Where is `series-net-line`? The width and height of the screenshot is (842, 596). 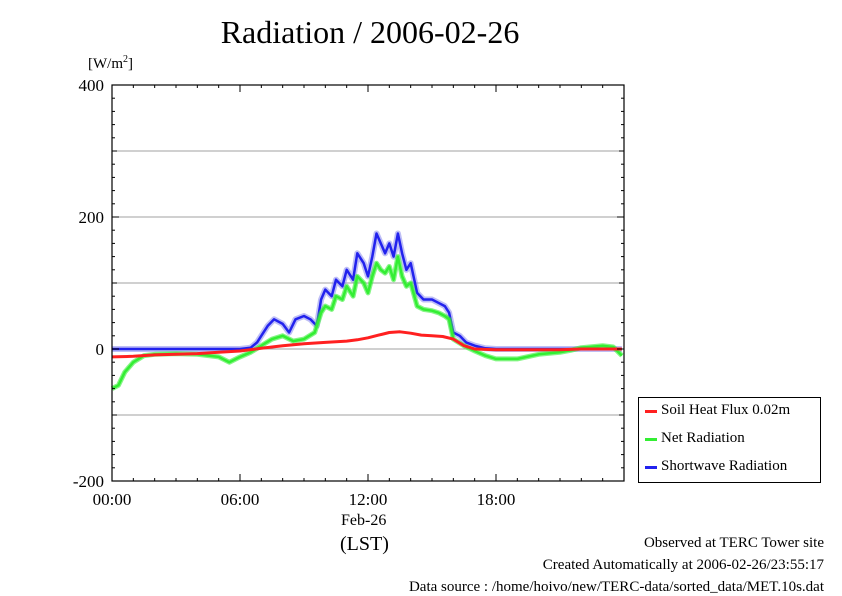
series-net-line is located at coordinates (367, 322).